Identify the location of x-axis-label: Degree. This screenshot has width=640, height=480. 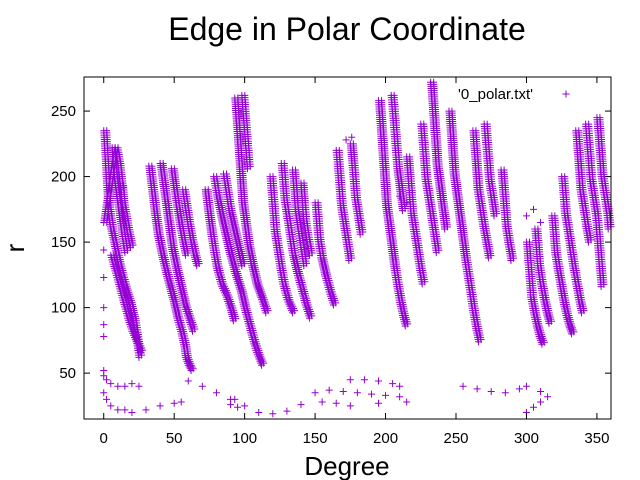
(346, 465).